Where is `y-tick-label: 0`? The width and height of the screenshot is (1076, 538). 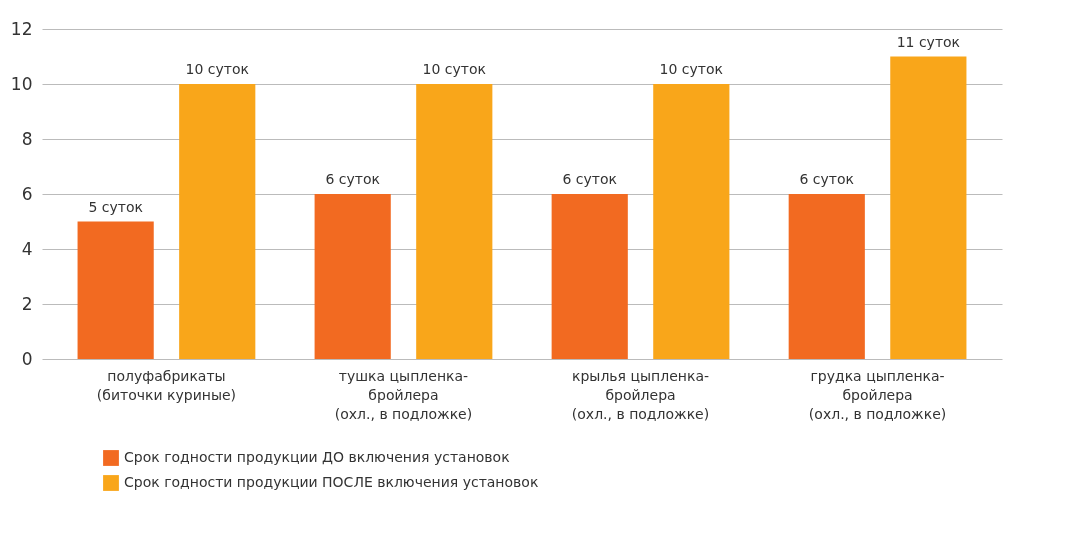 y-tick-label: 0 is located at coordinates (27, 358).